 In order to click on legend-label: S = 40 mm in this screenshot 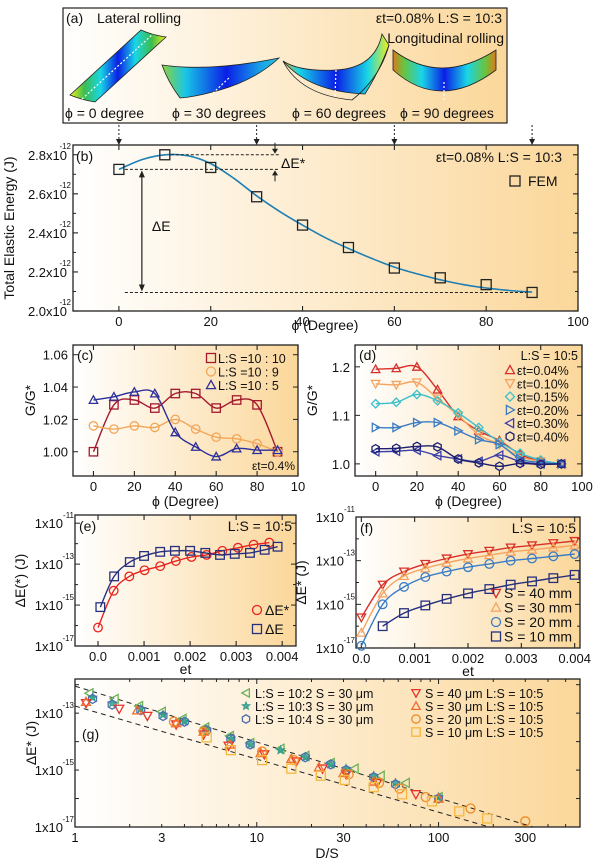, I will do `click(538, 593)`.